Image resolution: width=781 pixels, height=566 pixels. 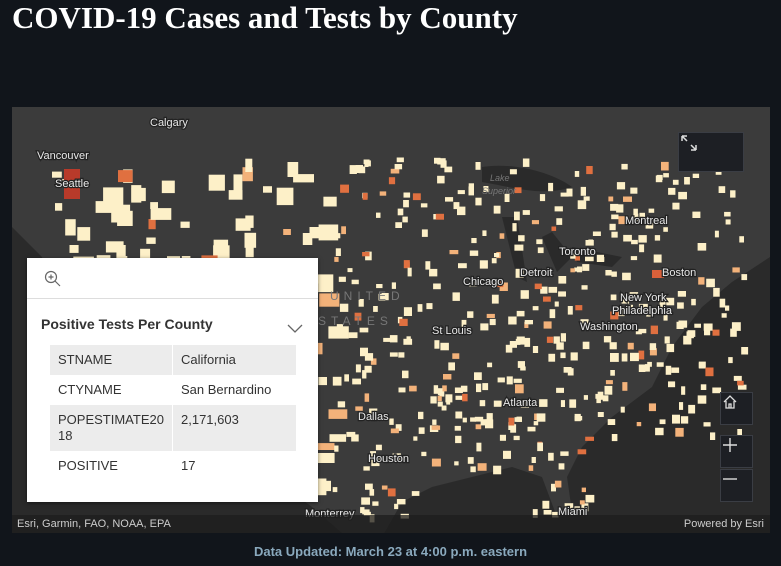 What do you see at coordinates (711, 152) in the screenshot?
I see `fullscreen-button` at bounding box center [711, 152].